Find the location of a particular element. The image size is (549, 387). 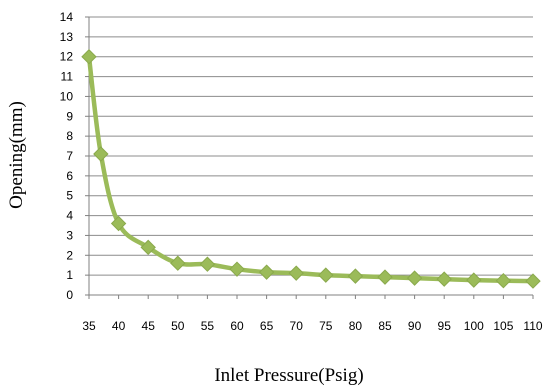

x-tick-label: 70 is located at coordinates (297, 326).